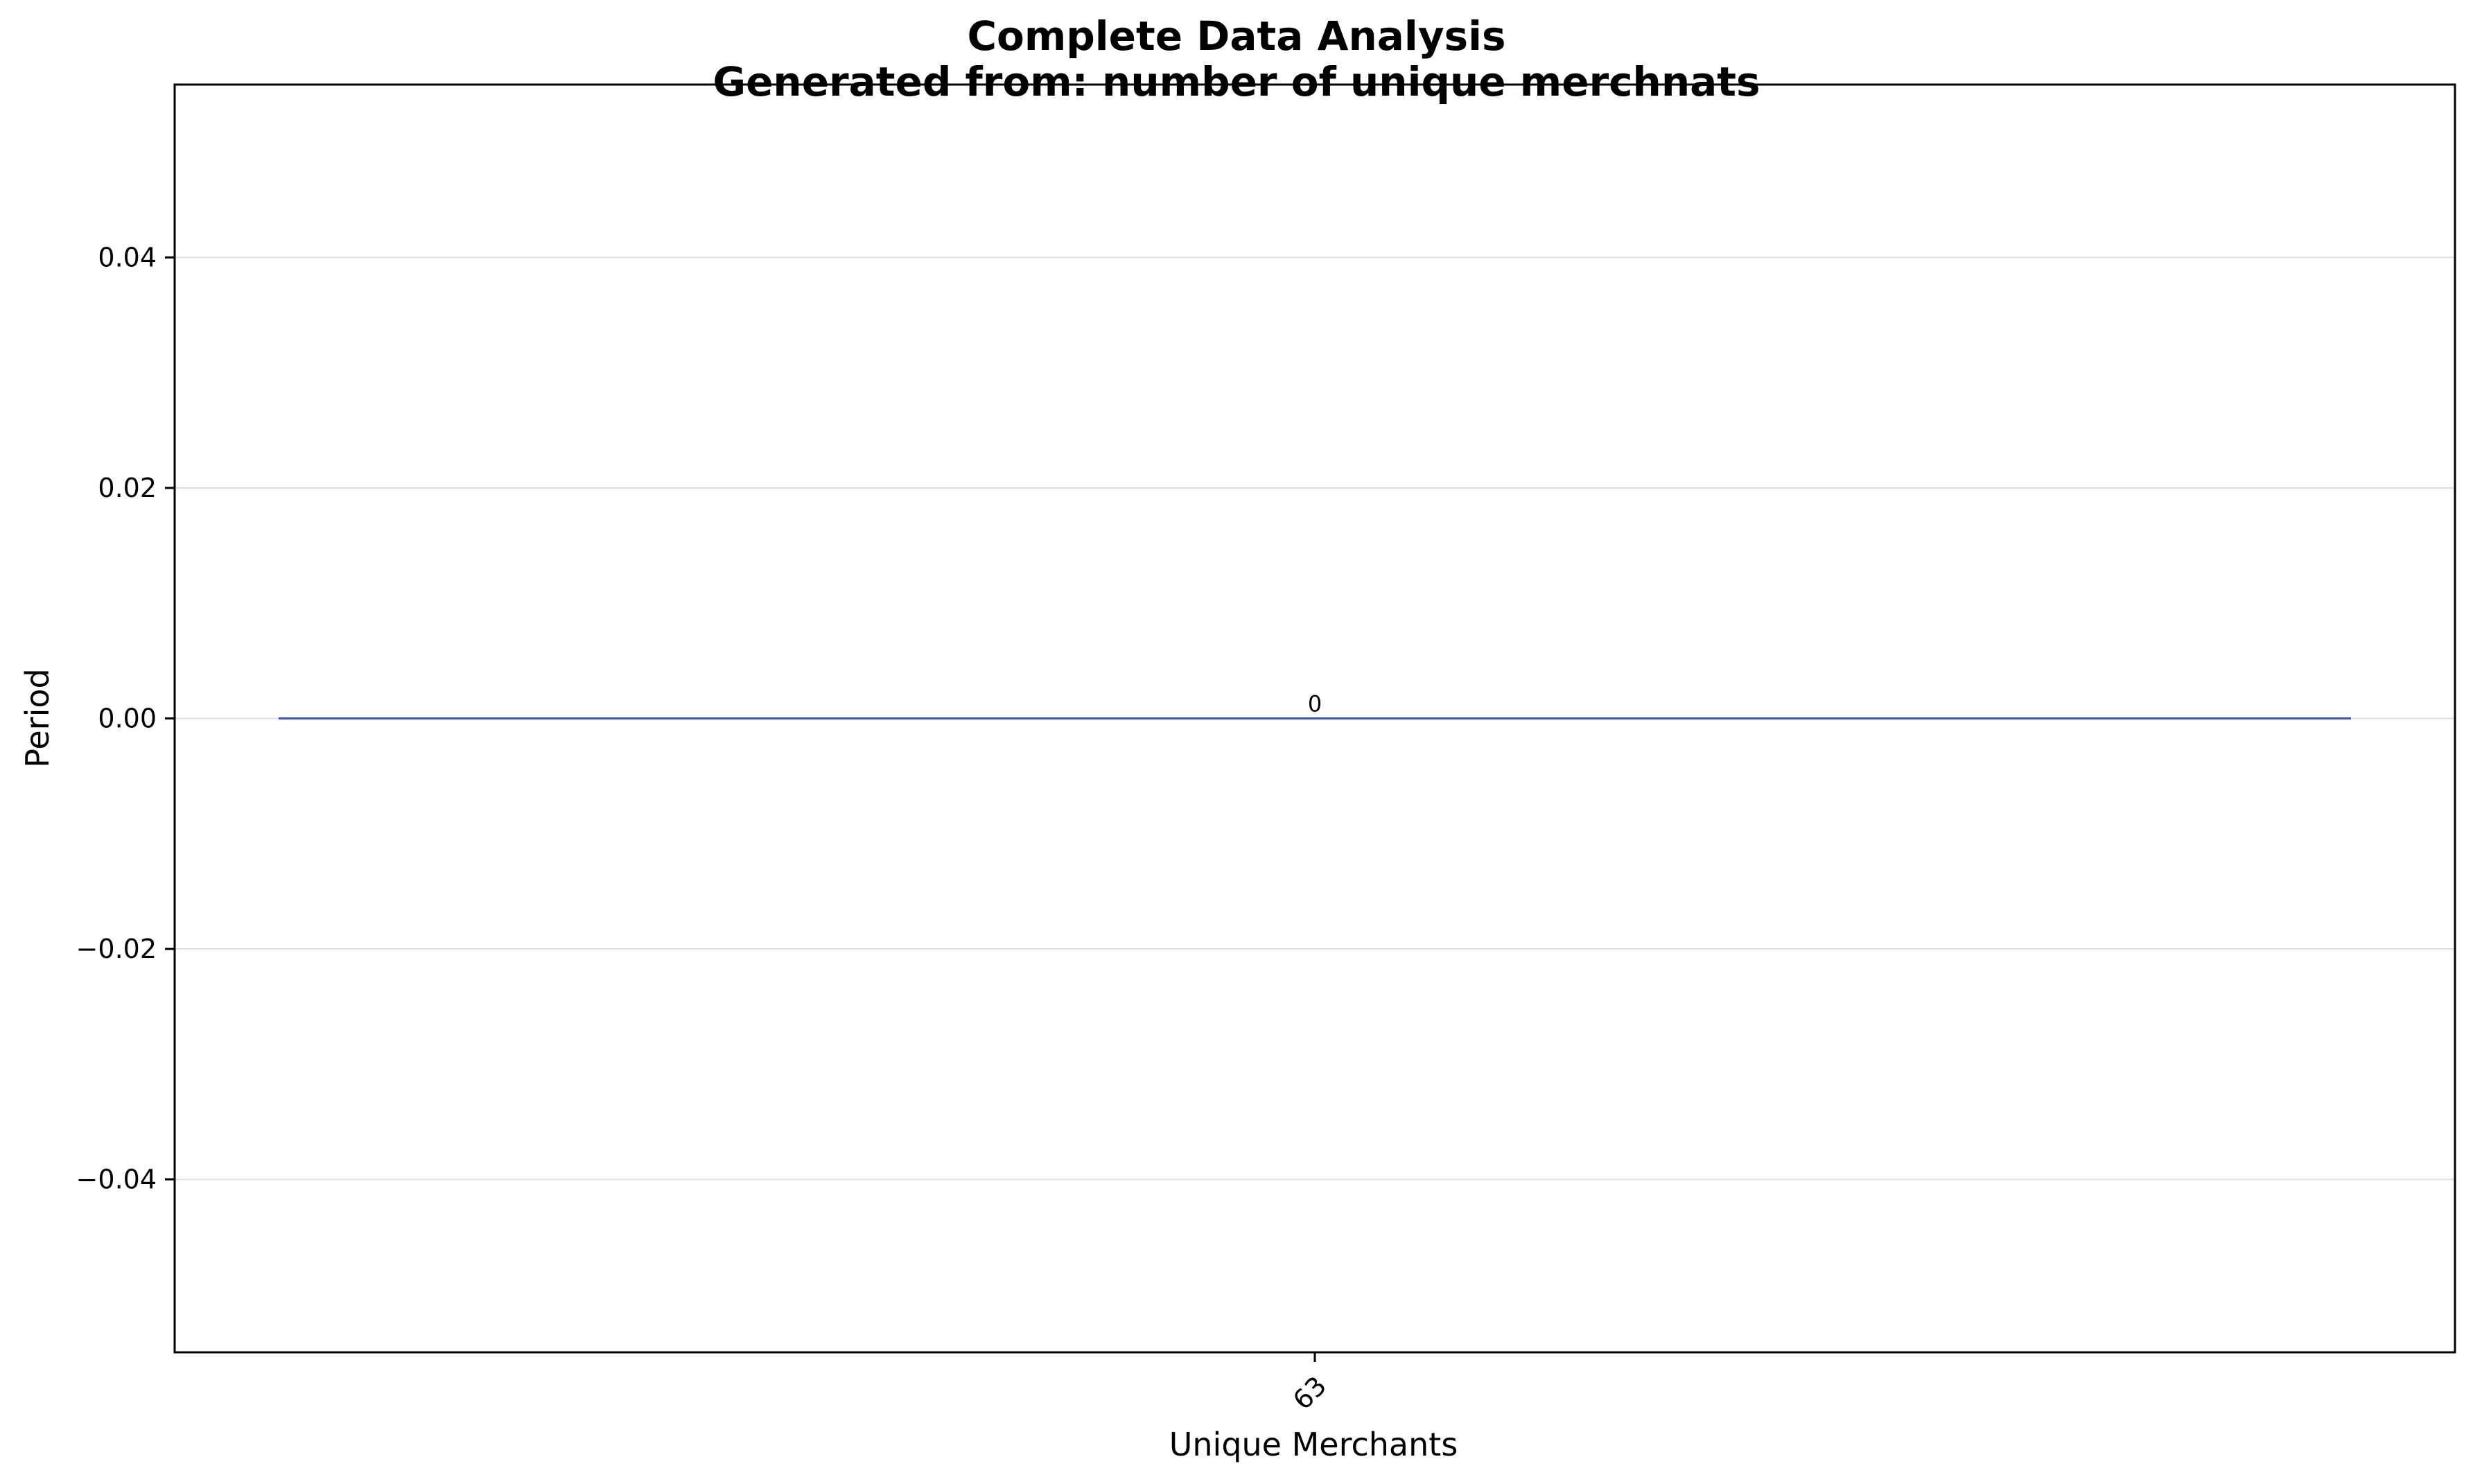  I want to click on y-tick-label: 0.02, so click(127, 488).